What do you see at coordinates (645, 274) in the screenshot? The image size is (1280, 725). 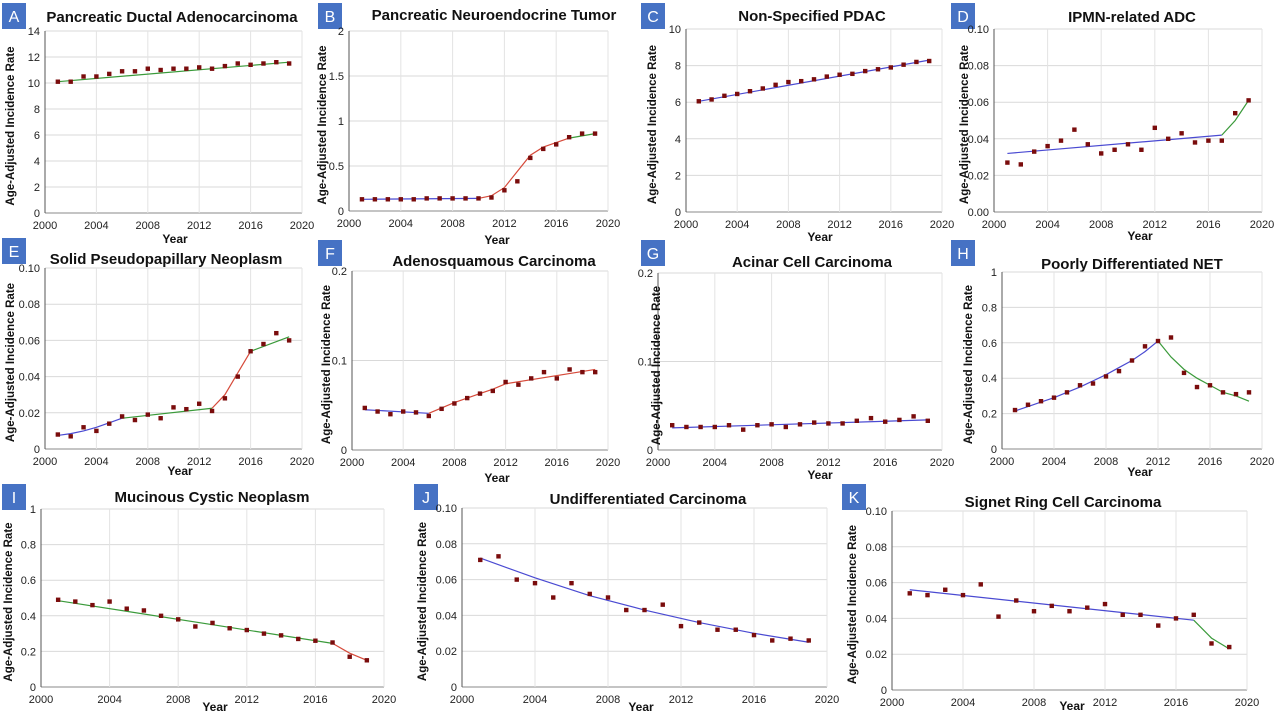 I see `panel-g-ytick-label: 0.2` at bounding box center [645, 274].